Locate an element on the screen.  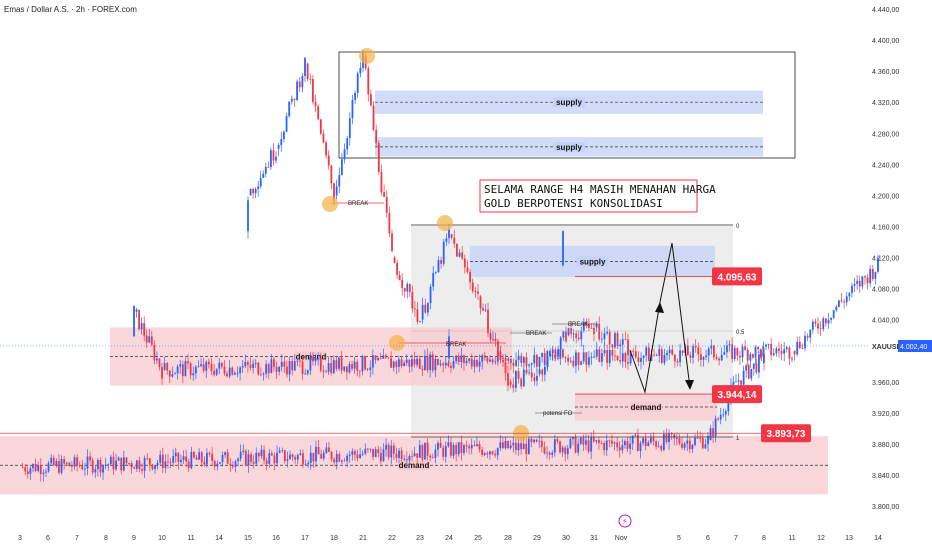
x-tick-label: 8 is located at coordinates (106, 538).